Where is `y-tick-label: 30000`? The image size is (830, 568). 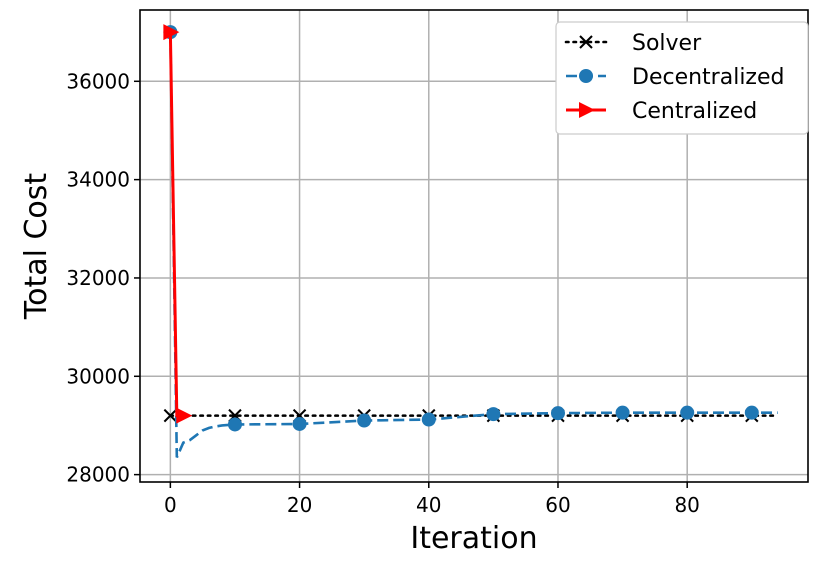
y-tick-label: 30000 is located at coordinates (98, 376).